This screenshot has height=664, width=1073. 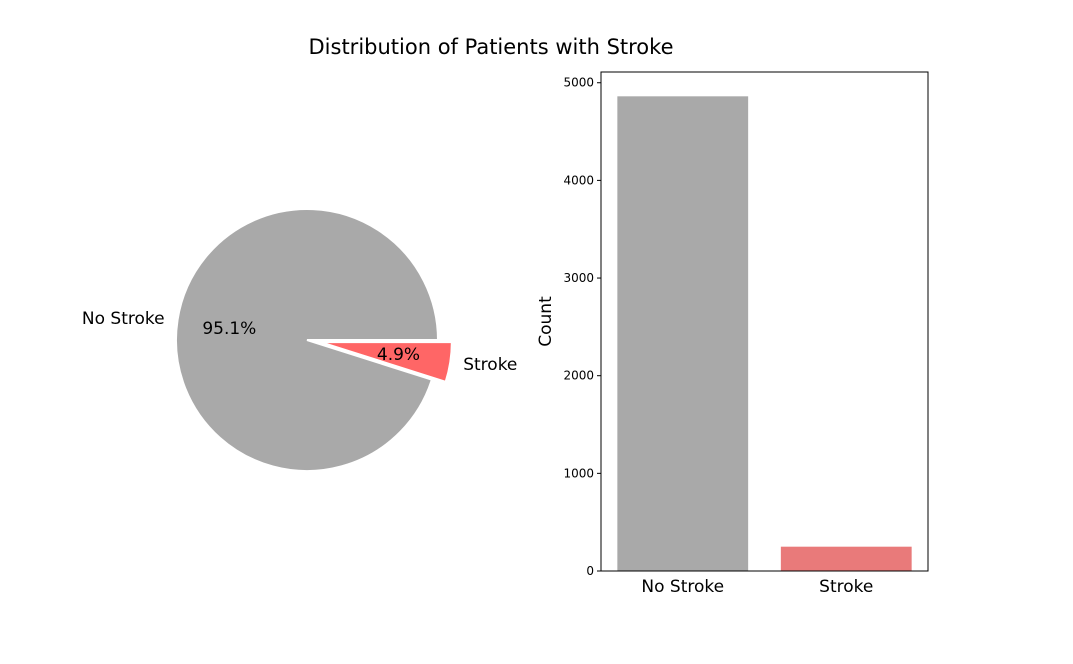 I want to click on y-tick-label: 5000, so click(x=578, y=83).